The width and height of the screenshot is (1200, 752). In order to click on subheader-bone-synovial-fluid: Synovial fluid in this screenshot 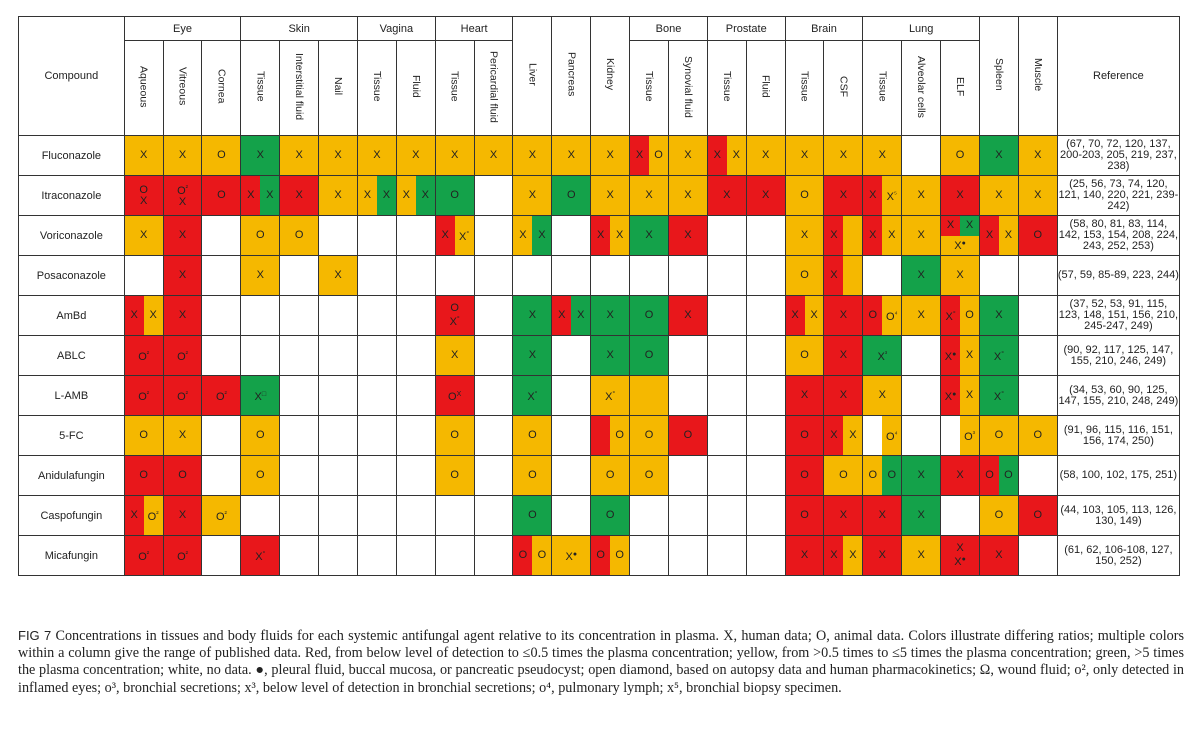, I will do `click(687, 88)`.